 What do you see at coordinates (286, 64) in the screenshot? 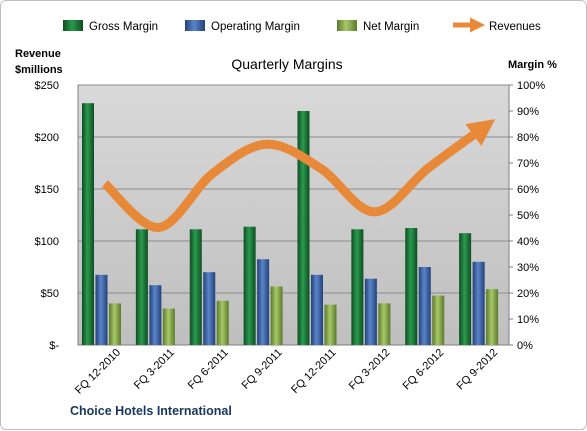
I see `chart-title: Quarterly Margins` at bounding box center [286, 64].